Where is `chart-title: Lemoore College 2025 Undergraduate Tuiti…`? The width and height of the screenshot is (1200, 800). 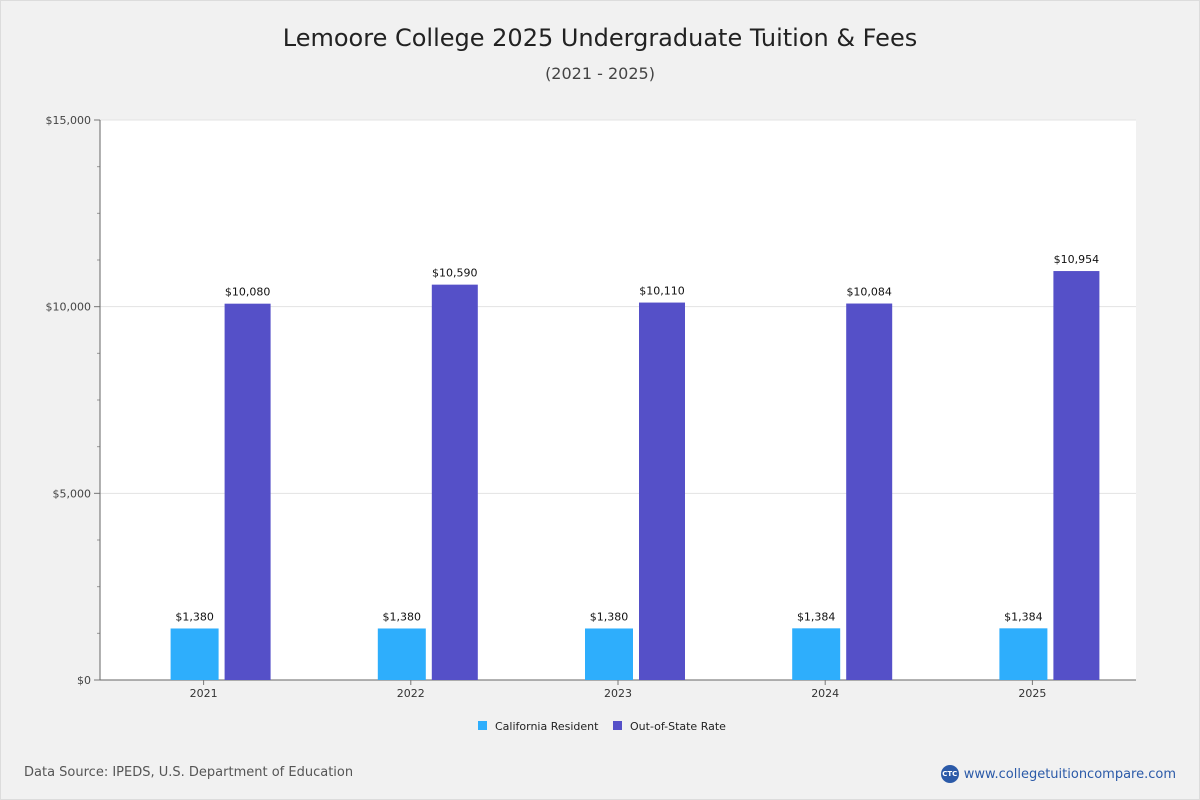
chart-title: Lemoore College 2025 Undergraduate Tuiti… is located at coordinates (600, 38).